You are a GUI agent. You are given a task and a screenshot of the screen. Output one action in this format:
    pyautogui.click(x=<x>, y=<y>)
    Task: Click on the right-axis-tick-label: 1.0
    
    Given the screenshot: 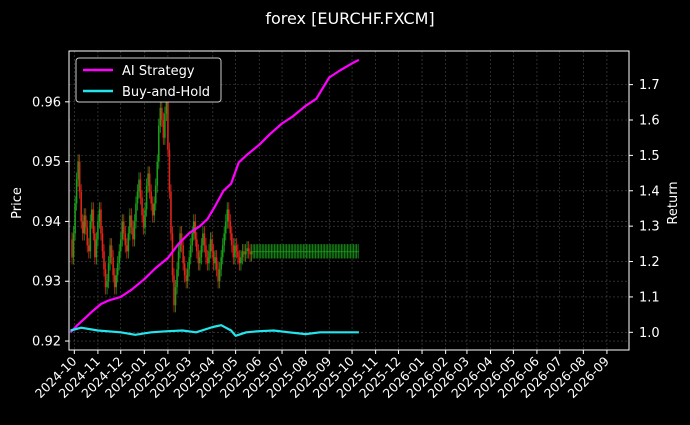 What is the action you would take?
    pyautogui.click(x=649, y=333)
    